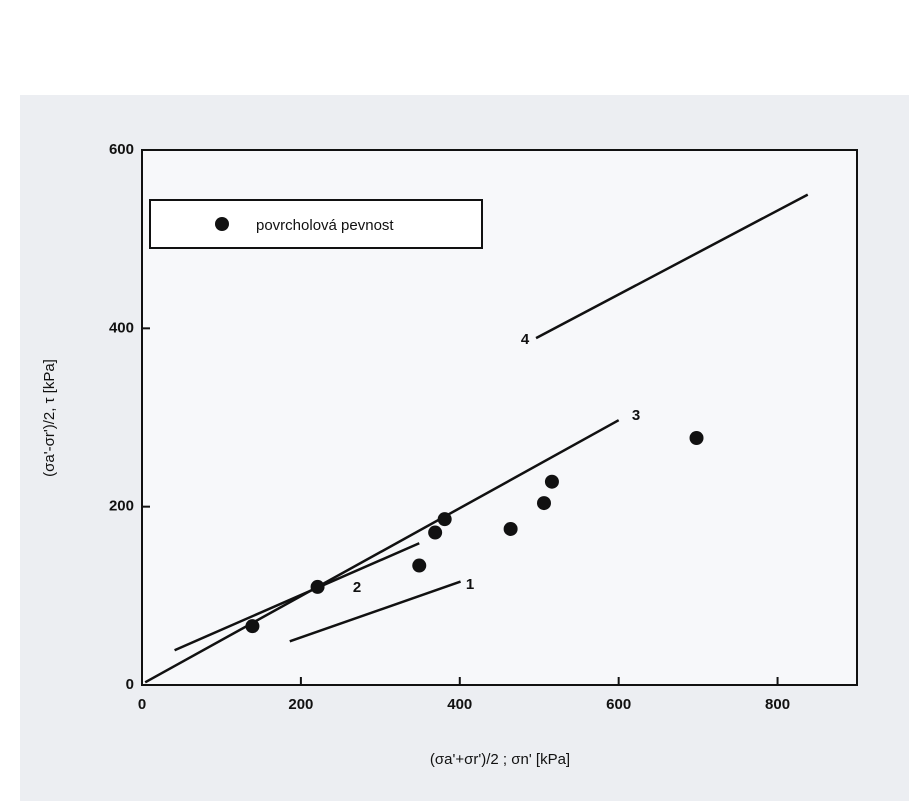  What do you see at coordinates (121, 327) in the screenshot?
I see `y-tick-label: 400` at bounding box center [121, 327].